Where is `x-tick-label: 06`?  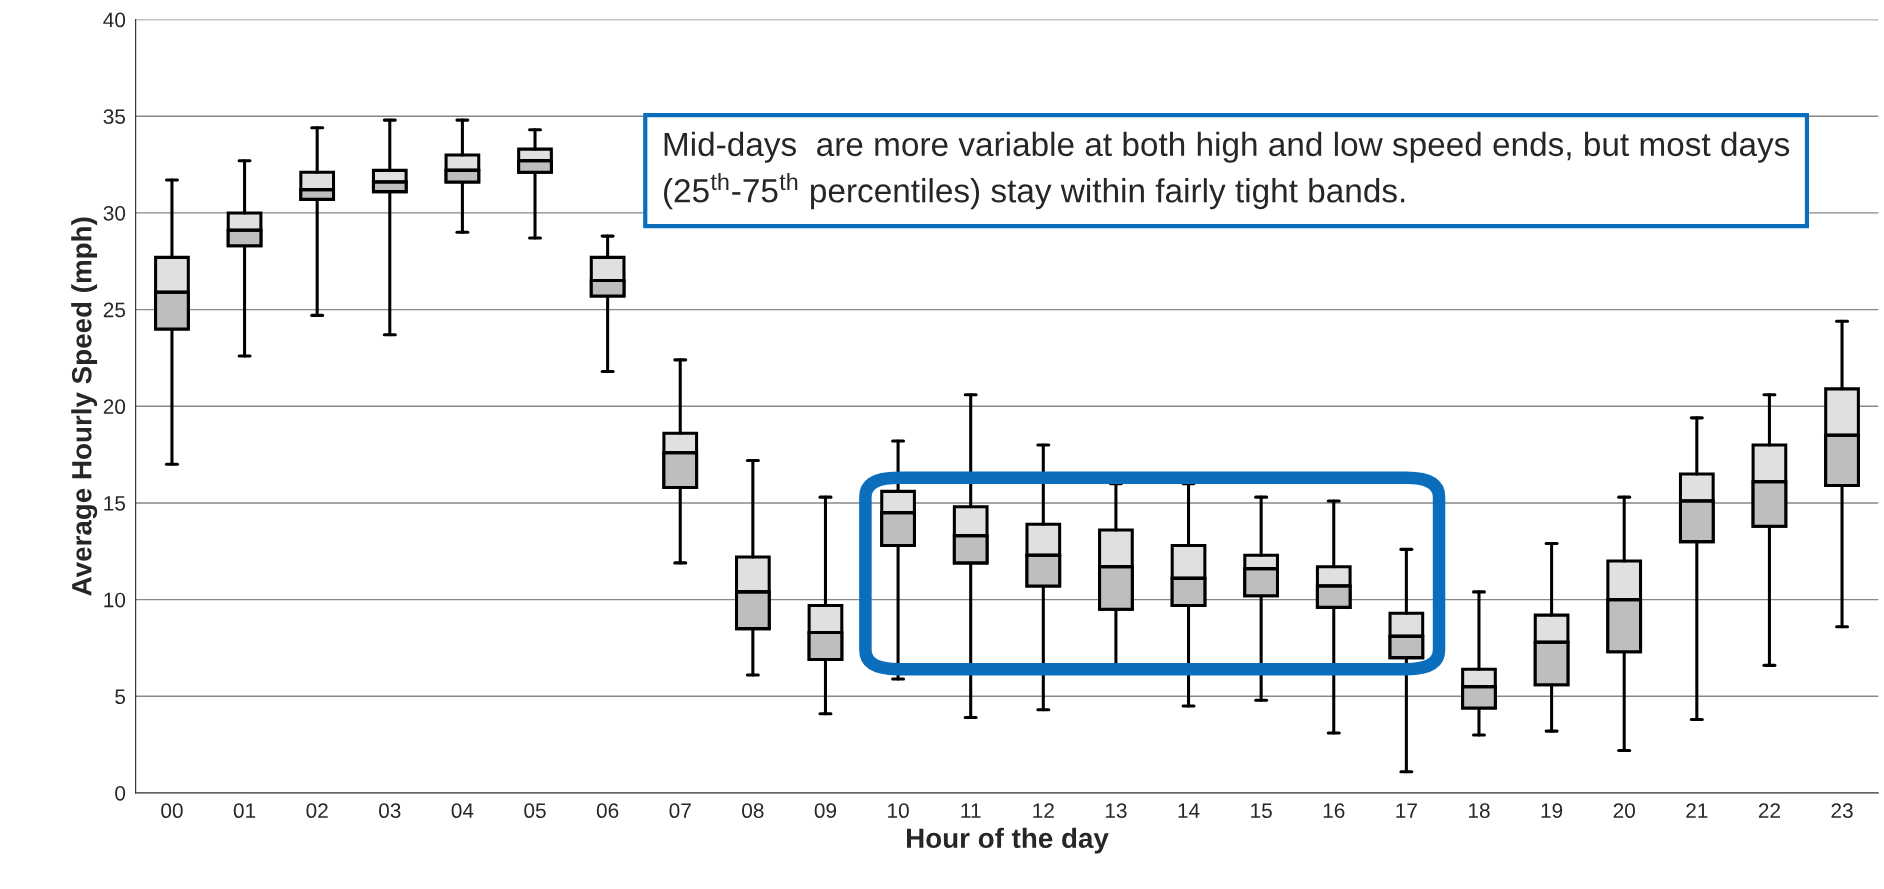
x-tick-label: 06 is located at coordinates (607, 811).